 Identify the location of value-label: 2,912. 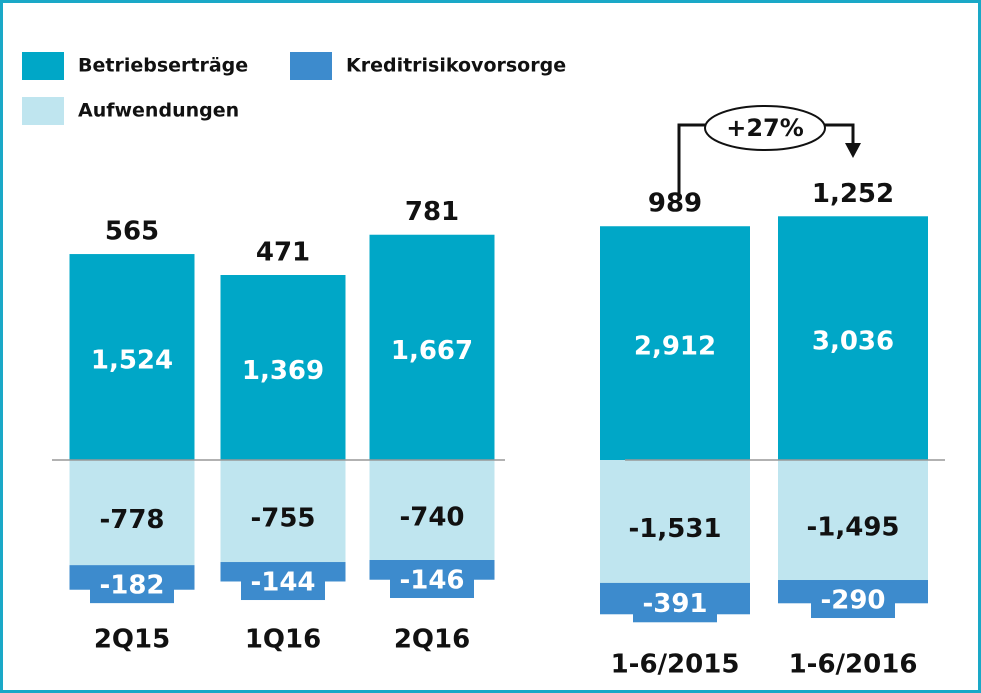
(675, 347).